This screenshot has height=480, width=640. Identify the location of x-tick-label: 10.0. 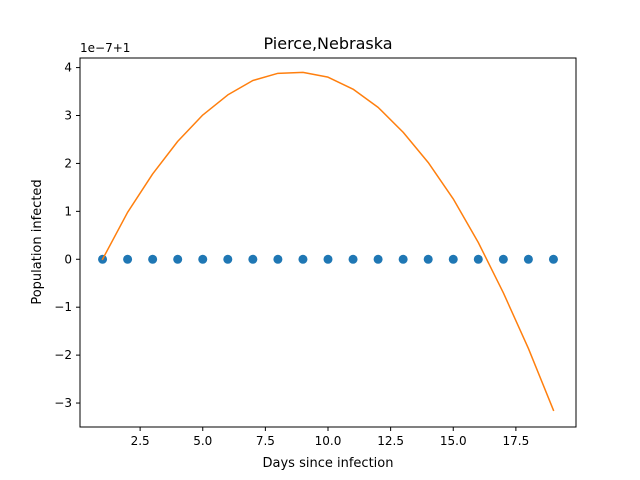
(328, 441).